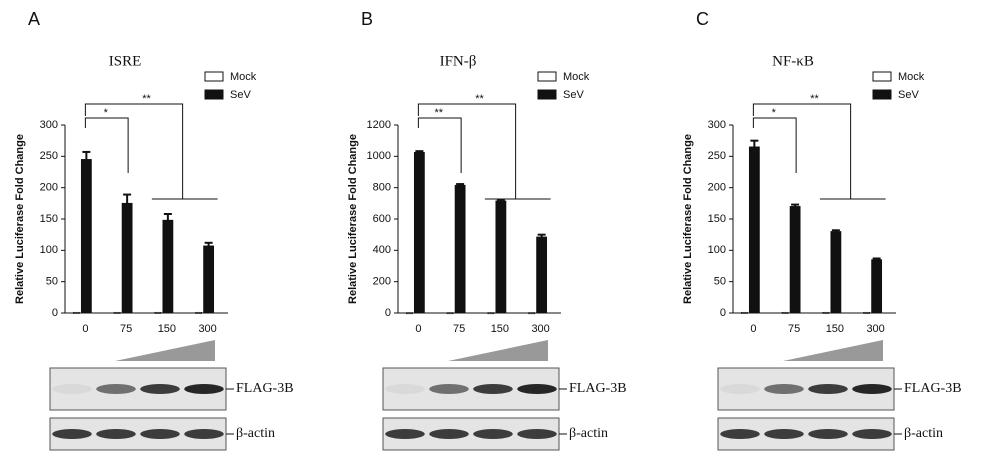 This screenshot has height=469, width=1000. I want to click on y-tick-label: 400, so click(382, 250).